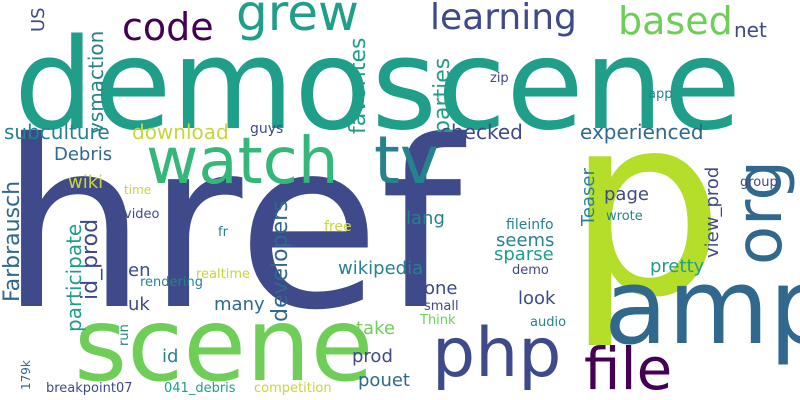  I want to click on word-sparse: sparse, so click(524, 254).